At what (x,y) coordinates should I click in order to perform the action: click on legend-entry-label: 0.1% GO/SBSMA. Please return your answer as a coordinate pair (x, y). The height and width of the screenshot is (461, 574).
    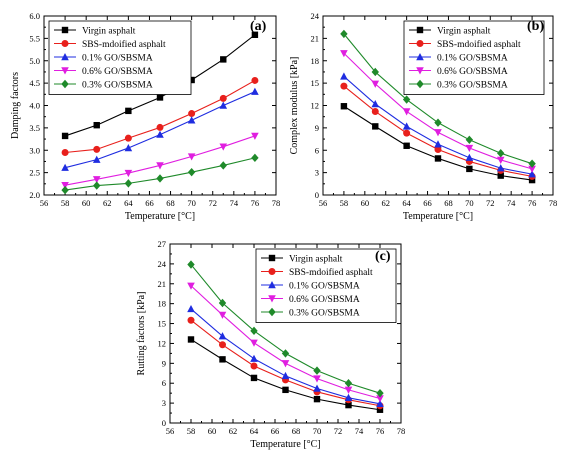
    Looking at the image, I should click on (324, 287).